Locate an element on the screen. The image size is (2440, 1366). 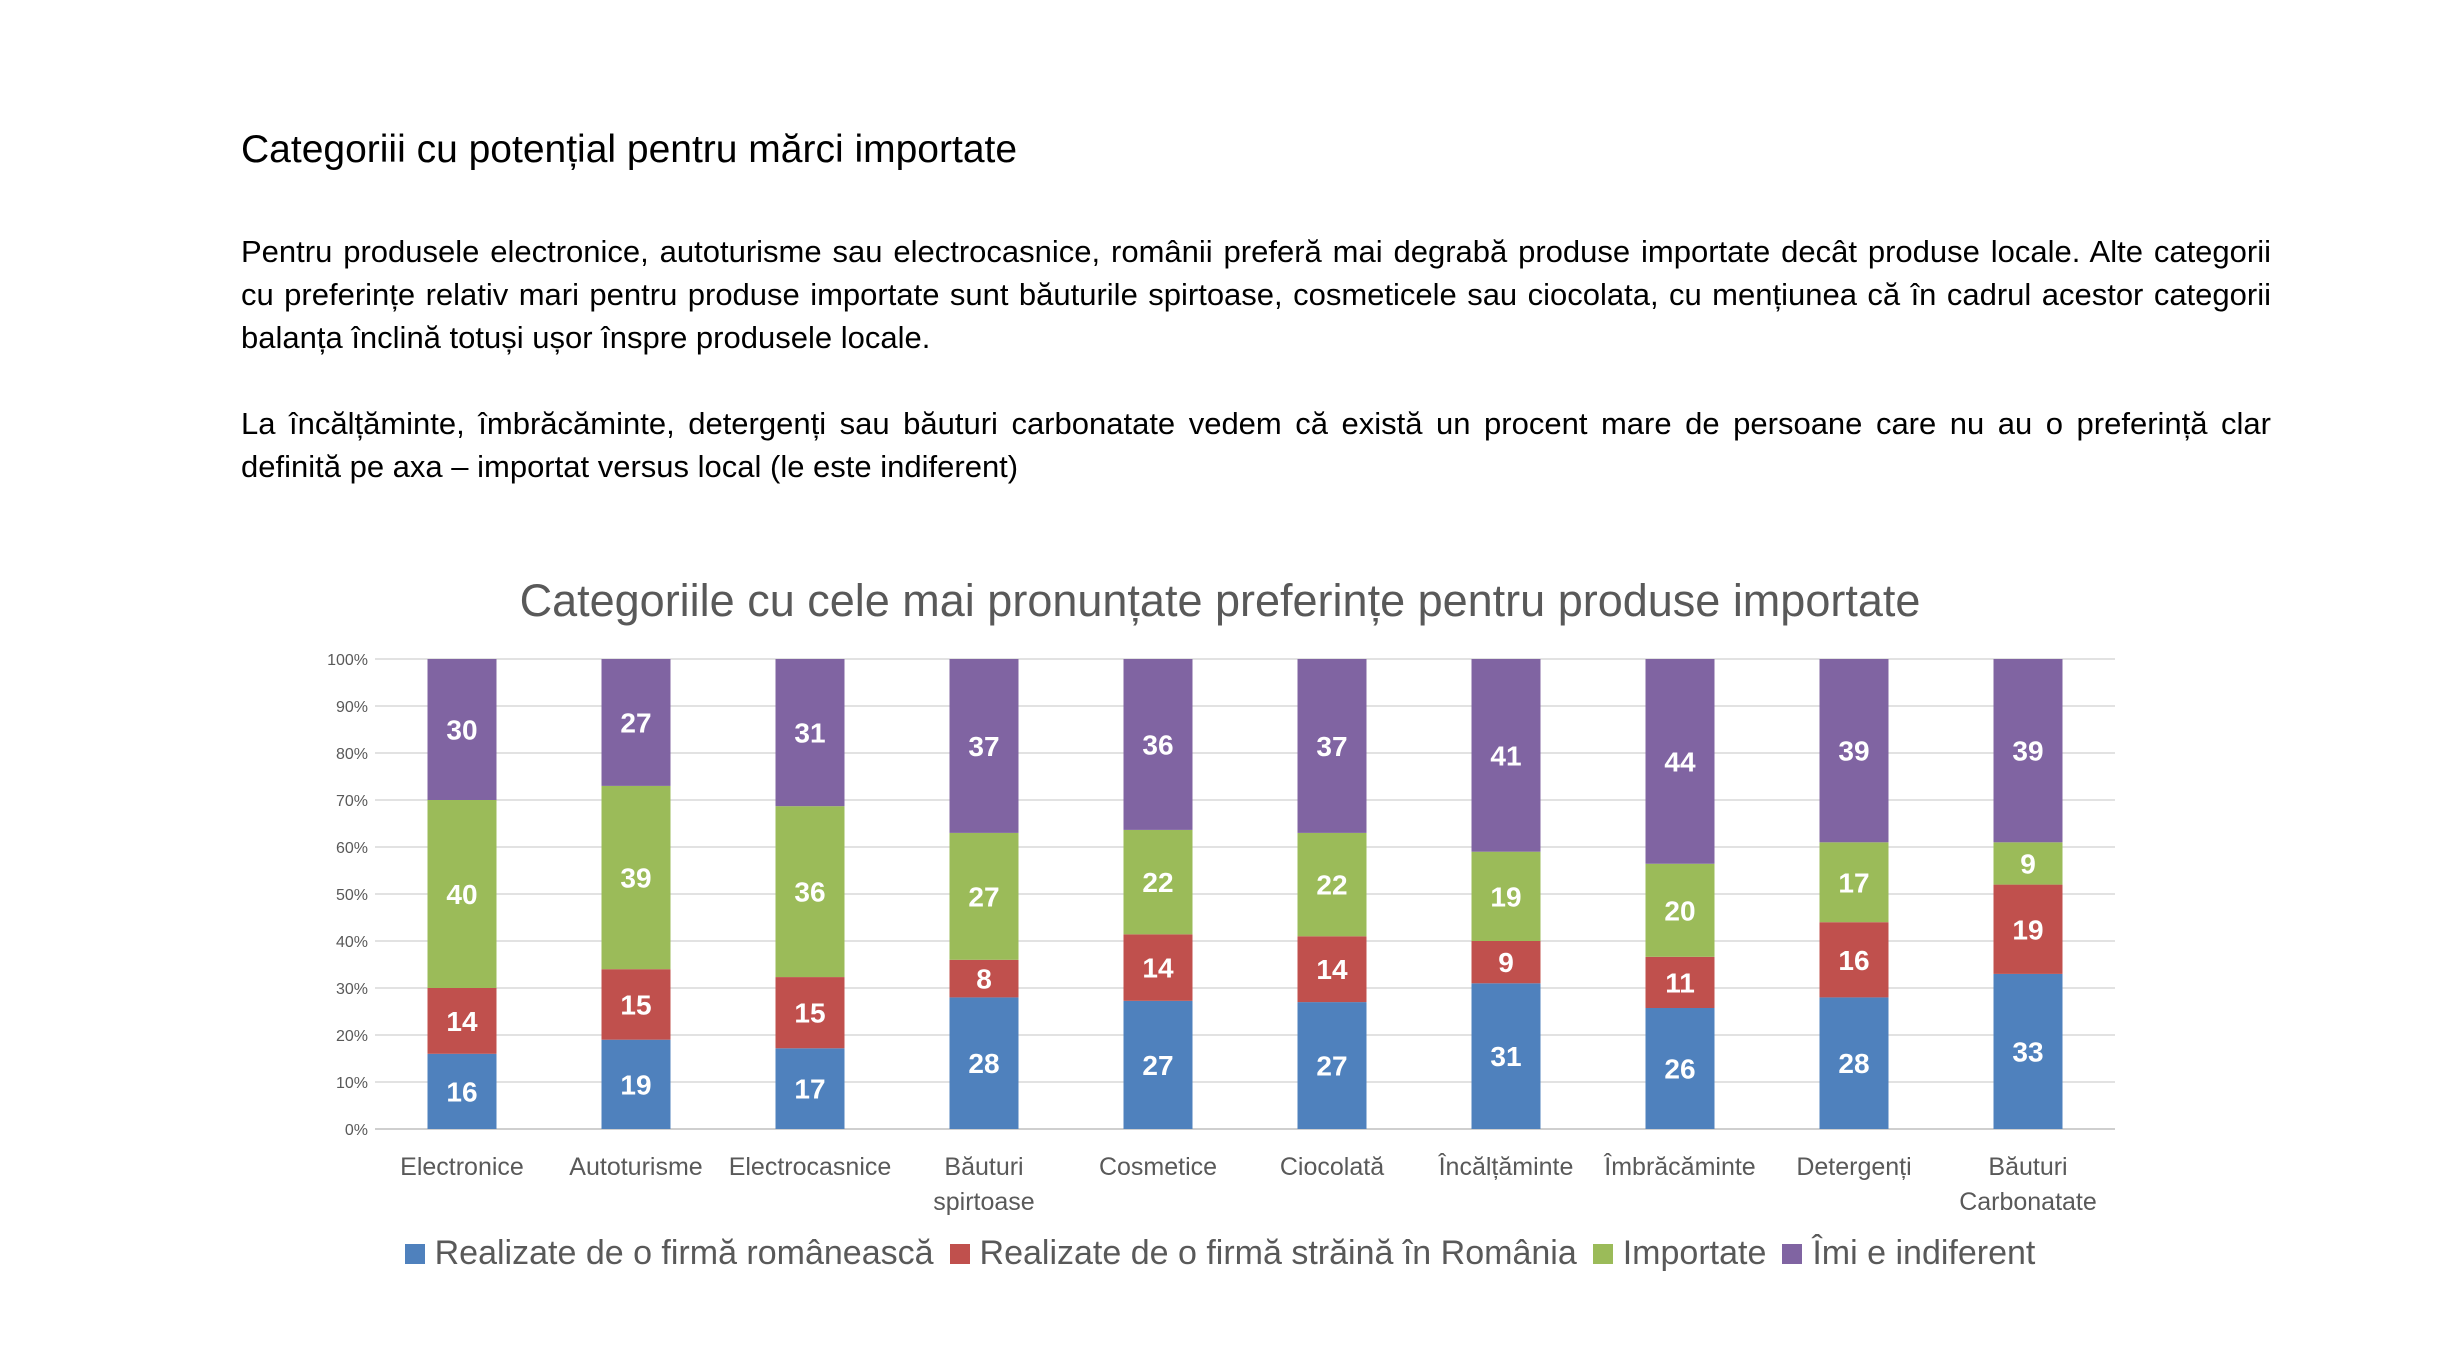
x-tick-label: Cosmetice is located at coordinates (1158, 1167).